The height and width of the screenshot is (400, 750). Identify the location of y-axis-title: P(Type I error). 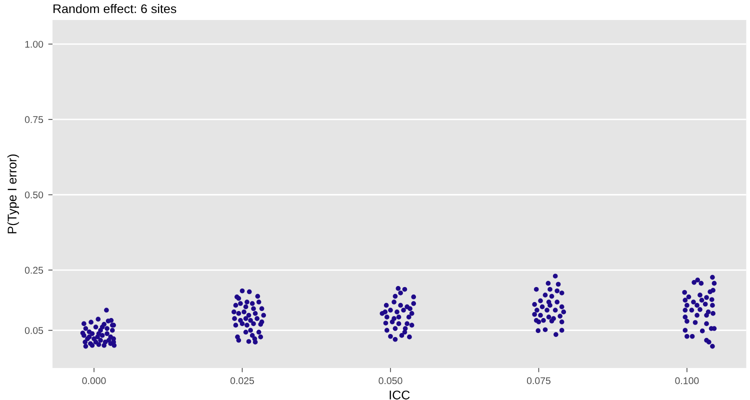
(13, 194).